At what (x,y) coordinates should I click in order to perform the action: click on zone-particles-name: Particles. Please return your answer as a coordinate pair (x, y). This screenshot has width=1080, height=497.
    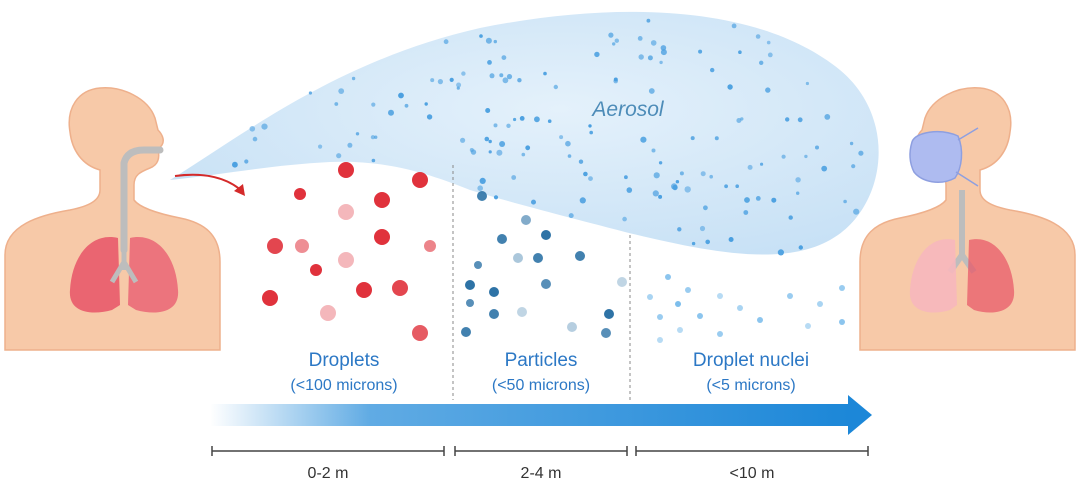
    Looking at the image, I should click on (541, 360).